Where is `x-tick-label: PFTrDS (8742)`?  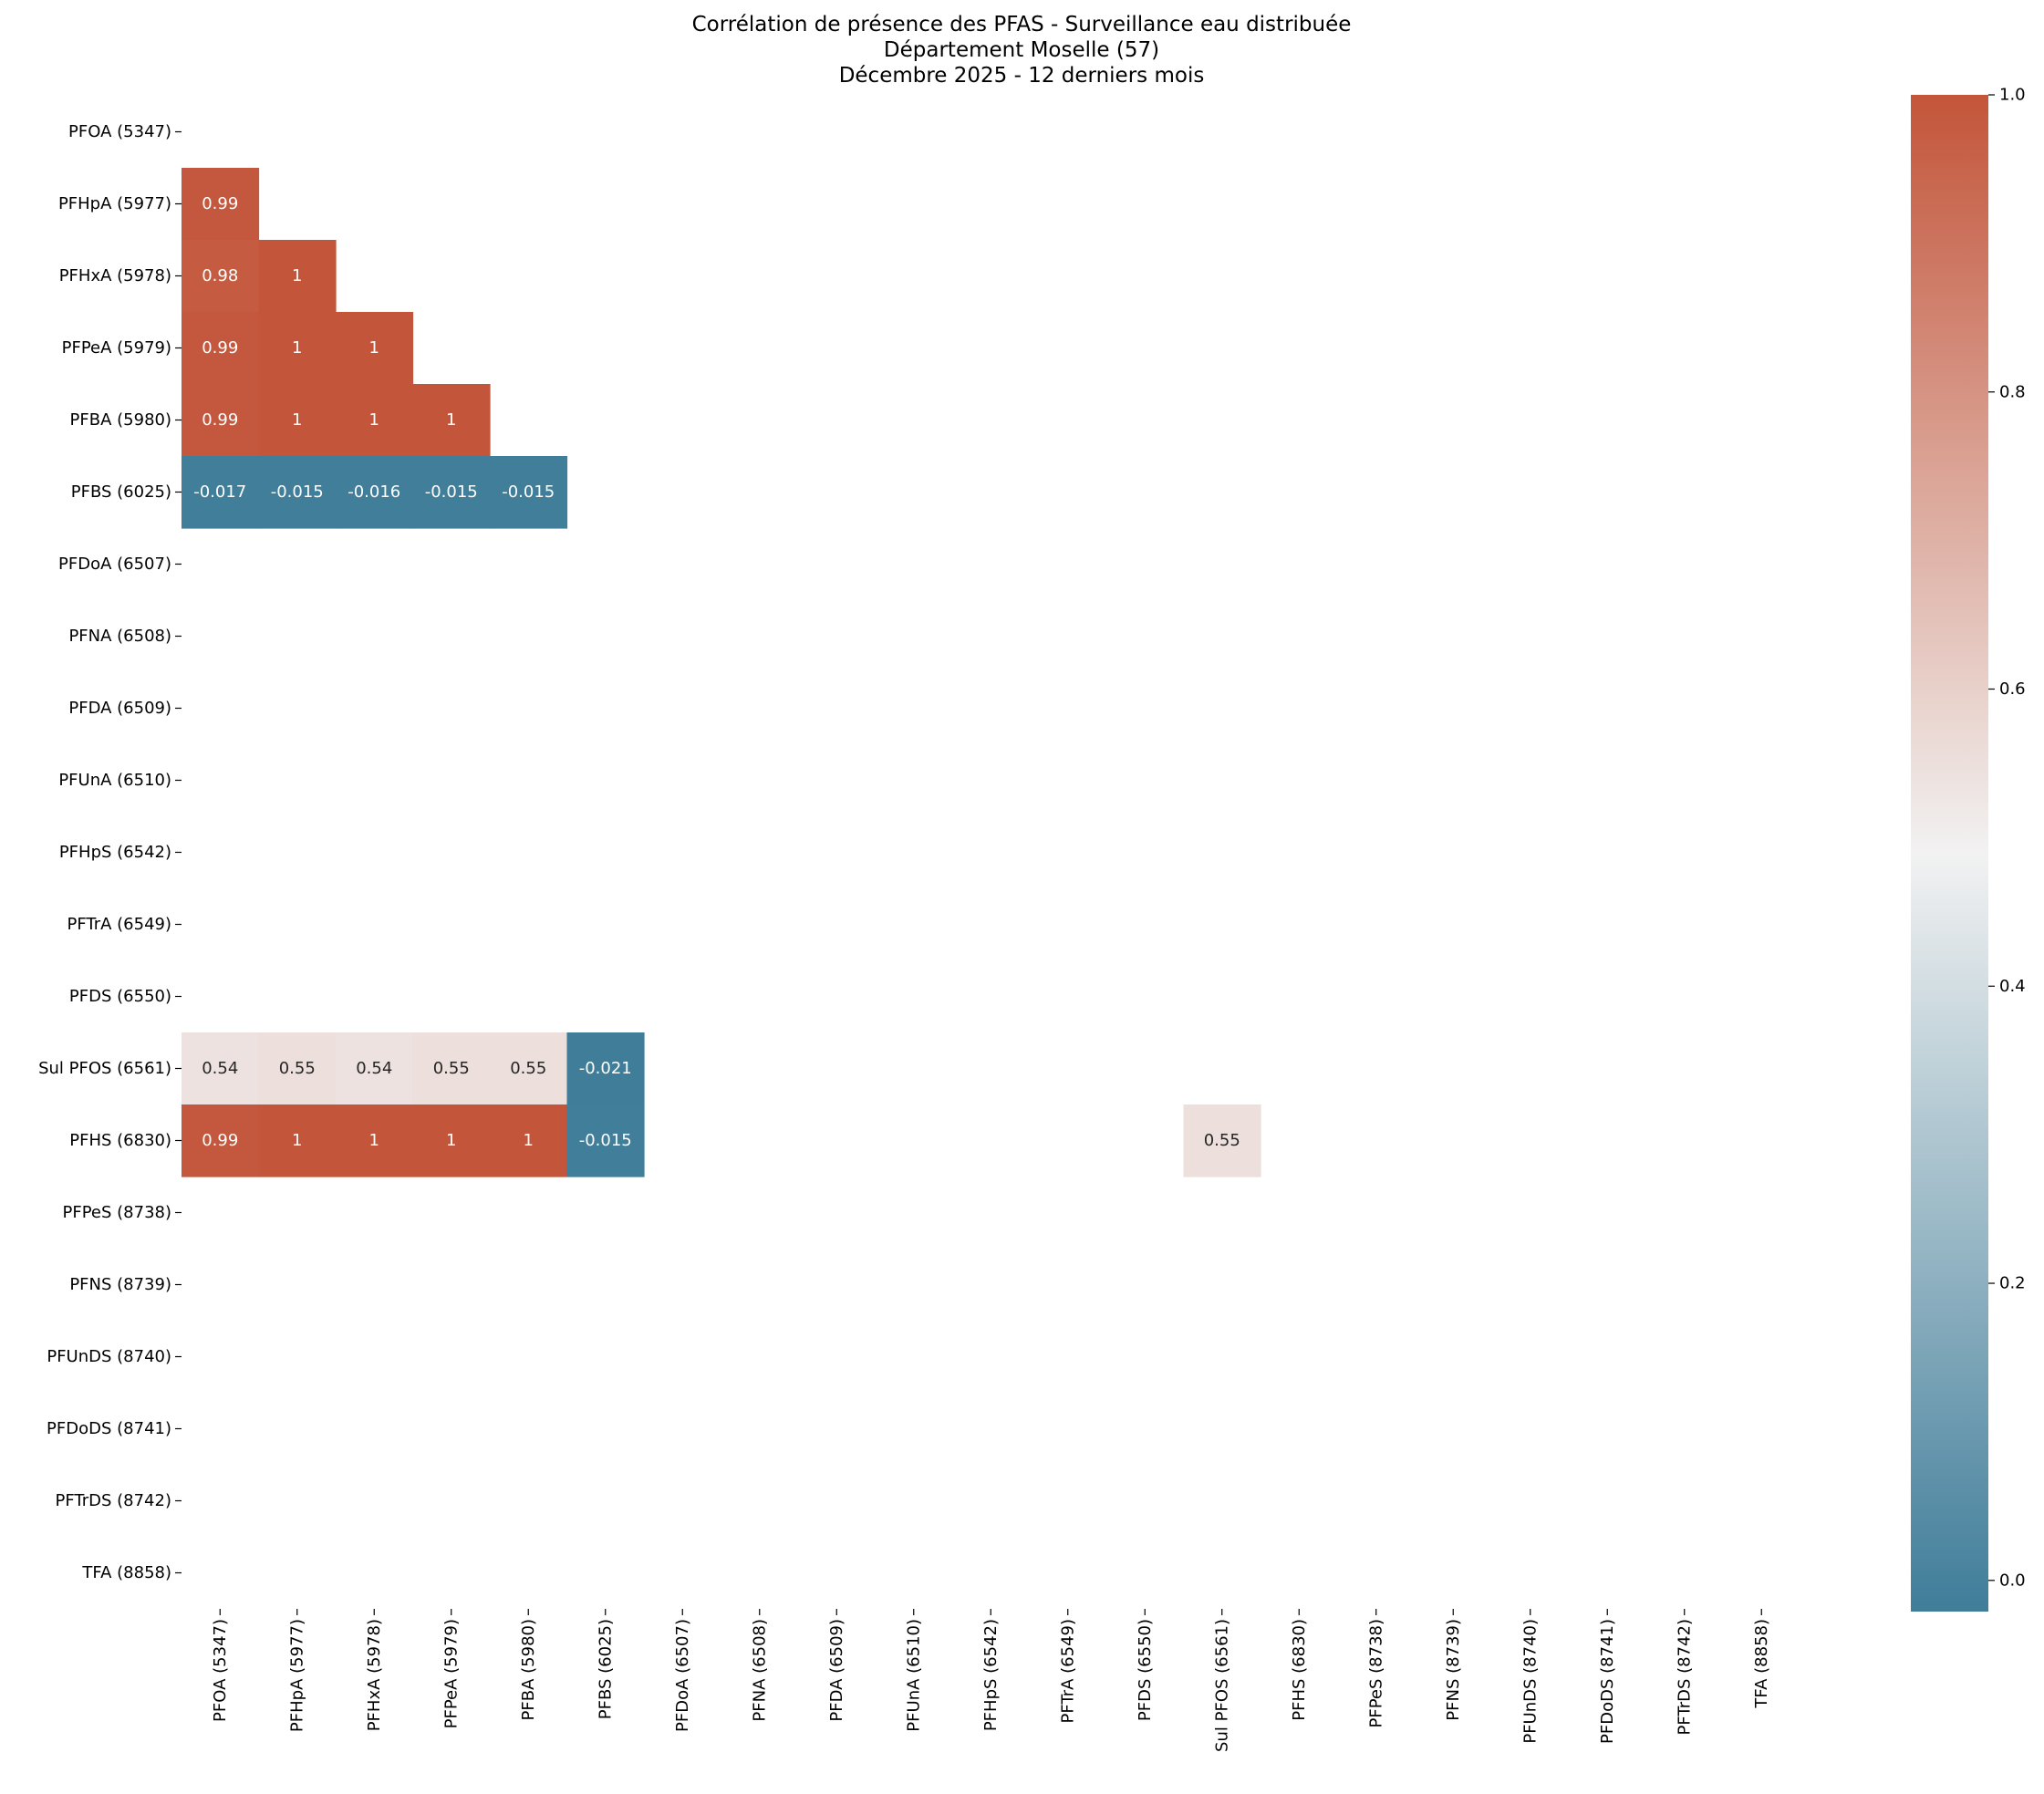 x-tick-label: PFTrDS (8742) is located at coordinates (1684, 1677).